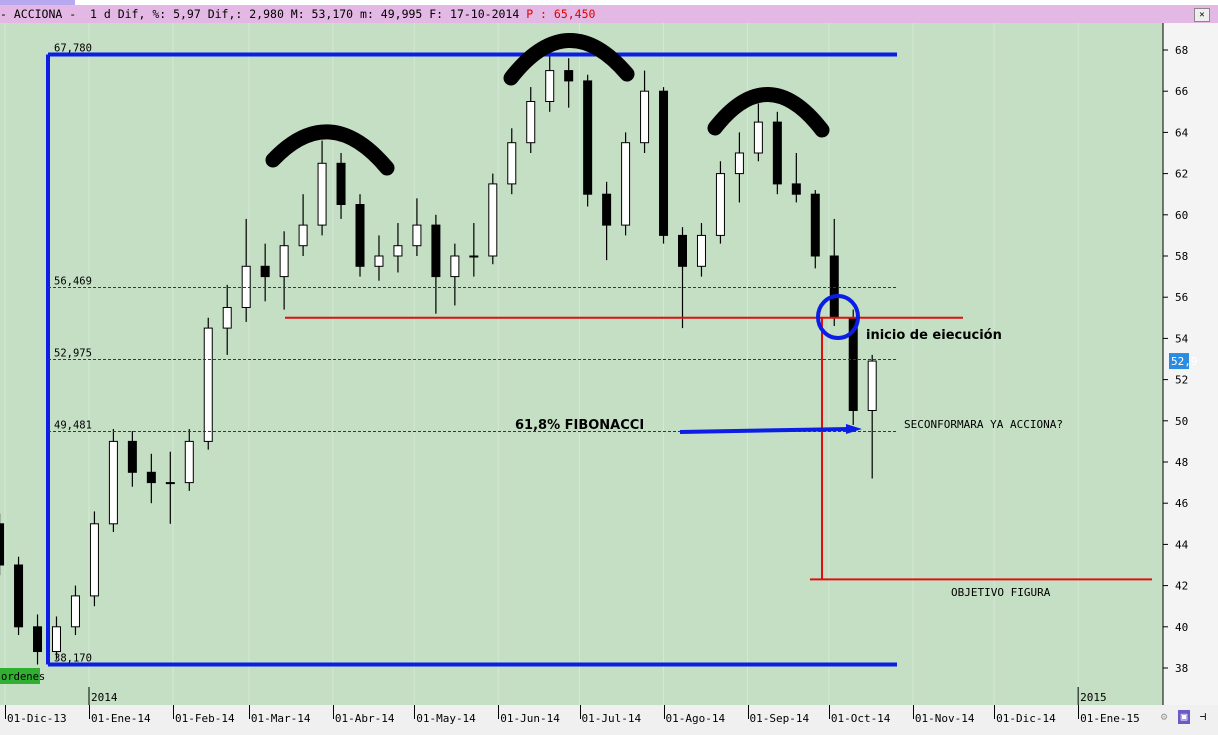  Describe the element at coordinates (1093, 697) in the screenshot. I see `year-marker-label: 2015` at that location.